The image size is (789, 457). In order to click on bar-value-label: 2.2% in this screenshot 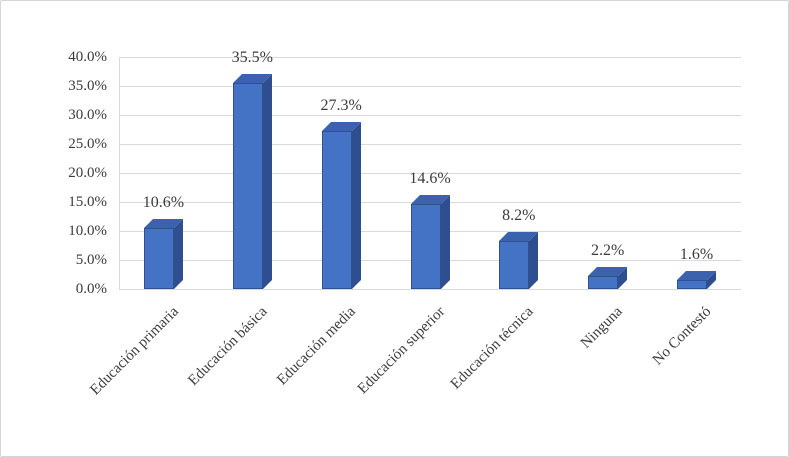, I will do `click(608, 251)`.